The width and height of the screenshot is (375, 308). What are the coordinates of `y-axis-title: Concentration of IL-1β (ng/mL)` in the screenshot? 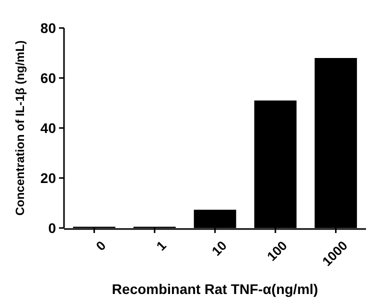 It's located at (20, 128).